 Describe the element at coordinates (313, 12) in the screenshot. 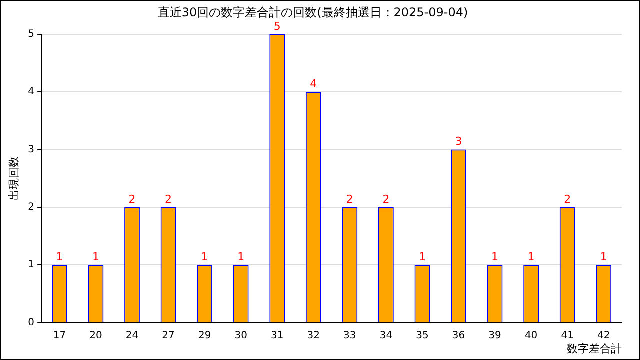

I see `chart-title: 直近30回の数字差合計の回数(最終抽選日：2025-09-04)` at that location.